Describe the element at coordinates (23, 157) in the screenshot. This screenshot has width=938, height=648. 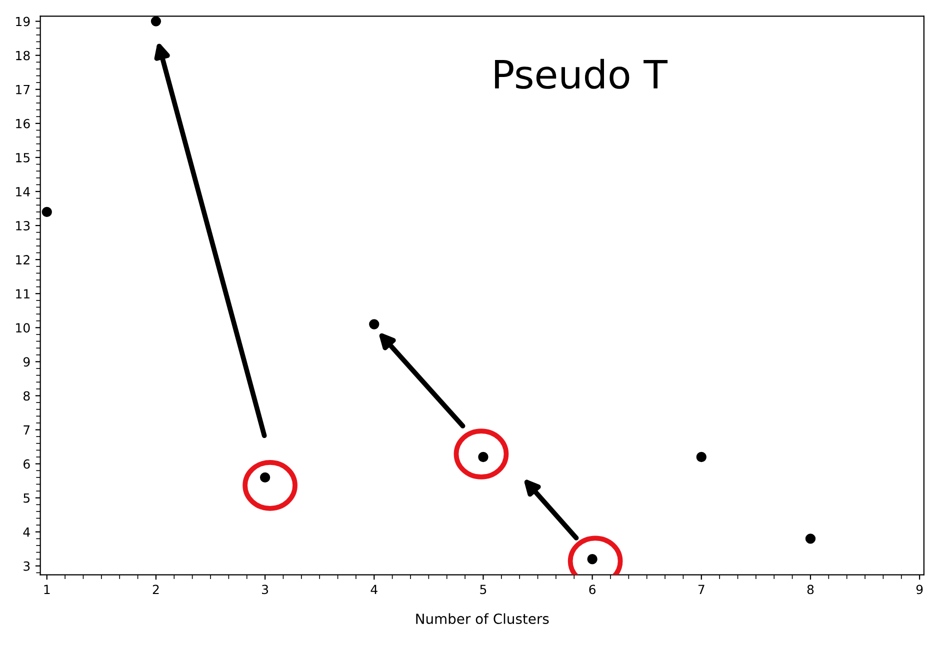
I see `y-tick-label: 15` at that location.